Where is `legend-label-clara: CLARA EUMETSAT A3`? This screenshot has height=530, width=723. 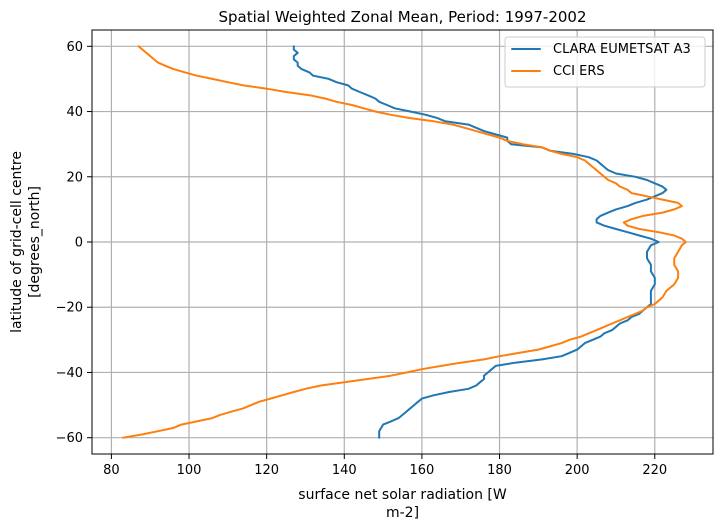 legend-label-clara: CLARA EUMETSAT A3 is located at coordinates (622, 49).